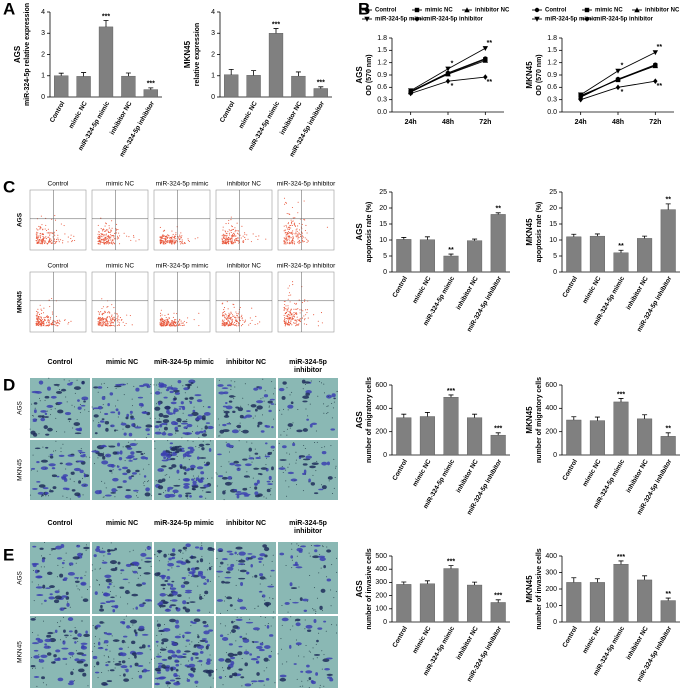 This screenshot has height=694, width=685. Describe the element at coordinates (467, 293) in the screenshot. I see `x-tick-label: inhibitor NC` at that location.